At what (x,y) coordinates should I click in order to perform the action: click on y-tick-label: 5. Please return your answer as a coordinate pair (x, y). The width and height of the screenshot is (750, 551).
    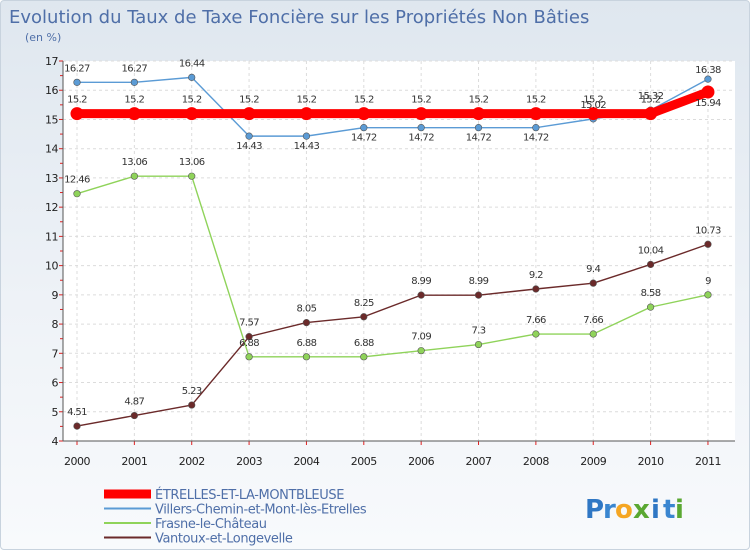
    Looking at the image, I should click on (55, 412).